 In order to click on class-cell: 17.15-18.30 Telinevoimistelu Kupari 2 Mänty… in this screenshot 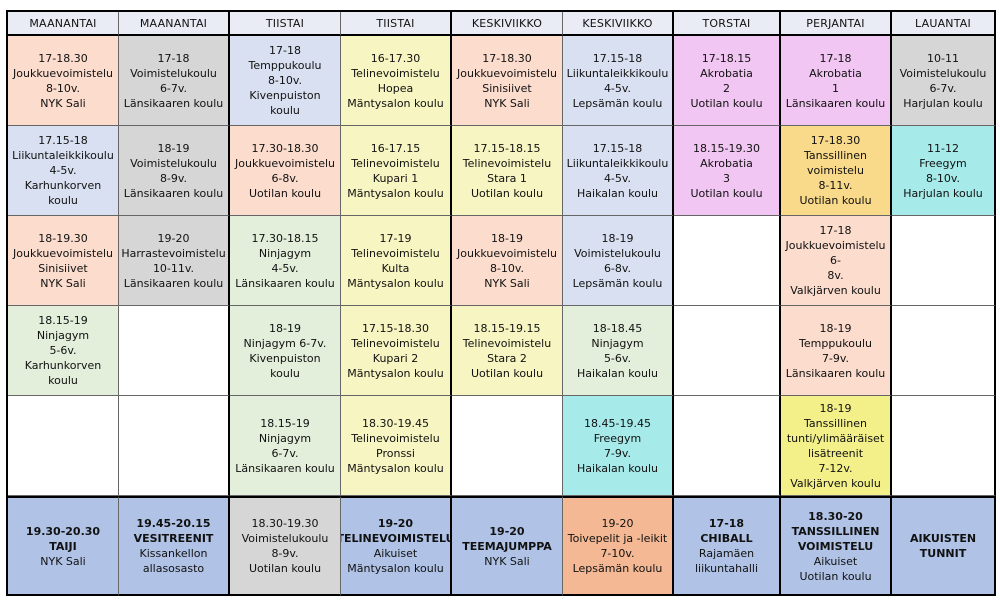, I will do `click(396, 351)`.